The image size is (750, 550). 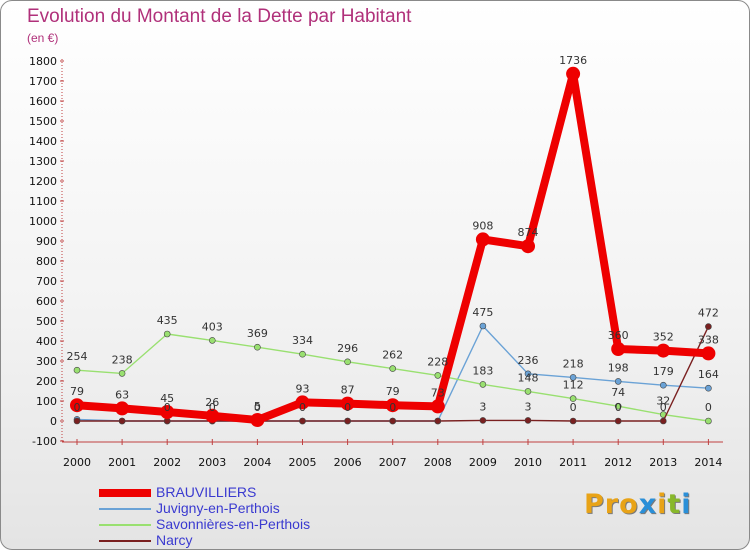 I want to click on data-label: 218, so click(x=573, y=363).